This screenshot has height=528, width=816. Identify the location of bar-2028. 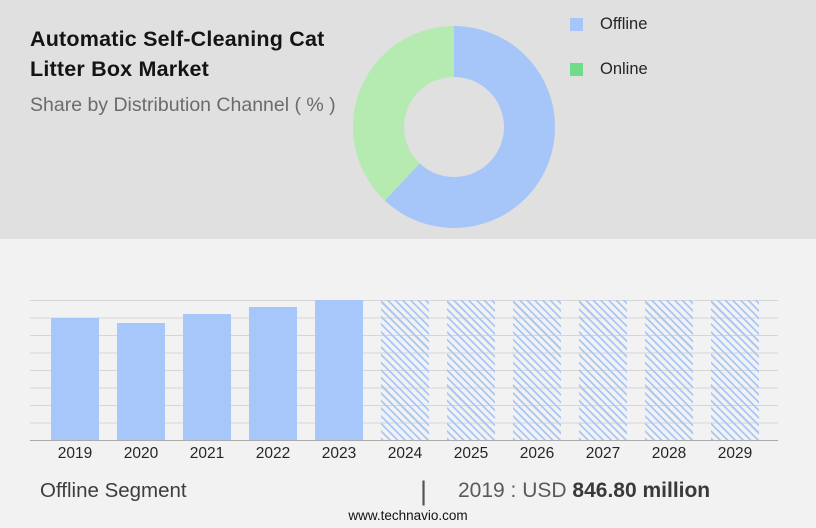
(669, 370).